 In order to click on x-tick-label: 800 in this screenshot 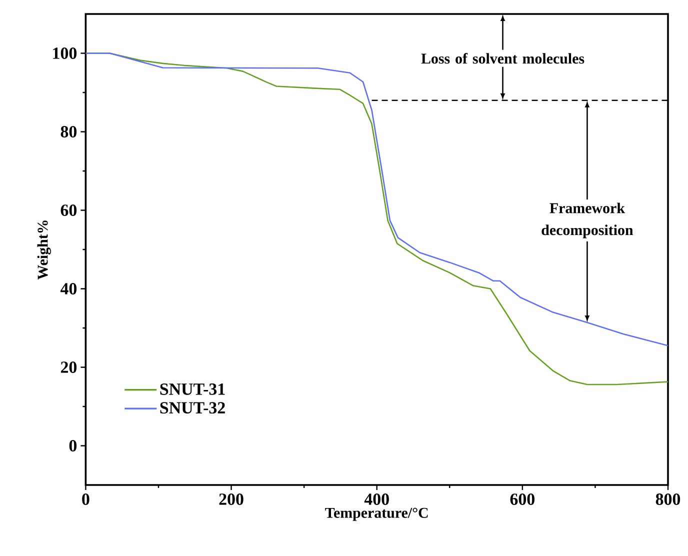, I will do `click(668, 499)`.